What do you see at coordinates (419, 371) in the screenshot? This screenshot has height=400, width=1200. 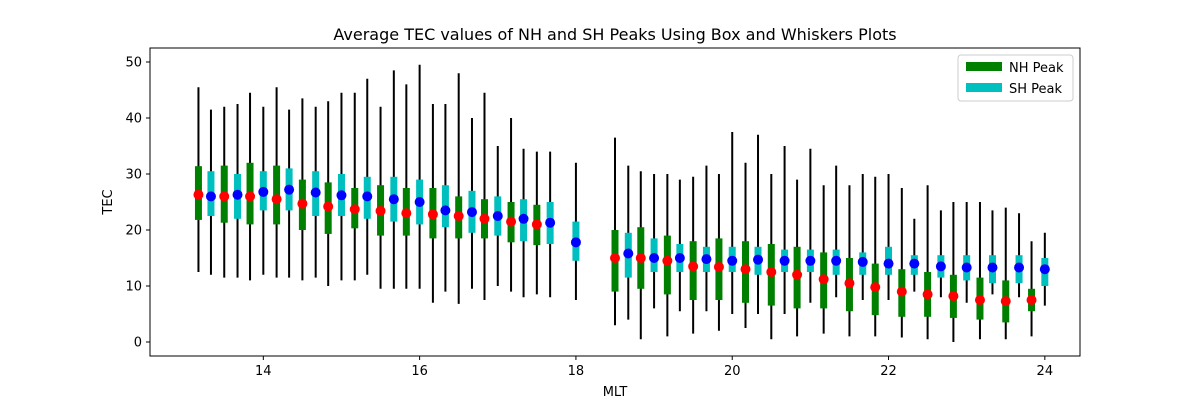 I see `x-tick-label-16: 16` at bounding box center [419, 371].